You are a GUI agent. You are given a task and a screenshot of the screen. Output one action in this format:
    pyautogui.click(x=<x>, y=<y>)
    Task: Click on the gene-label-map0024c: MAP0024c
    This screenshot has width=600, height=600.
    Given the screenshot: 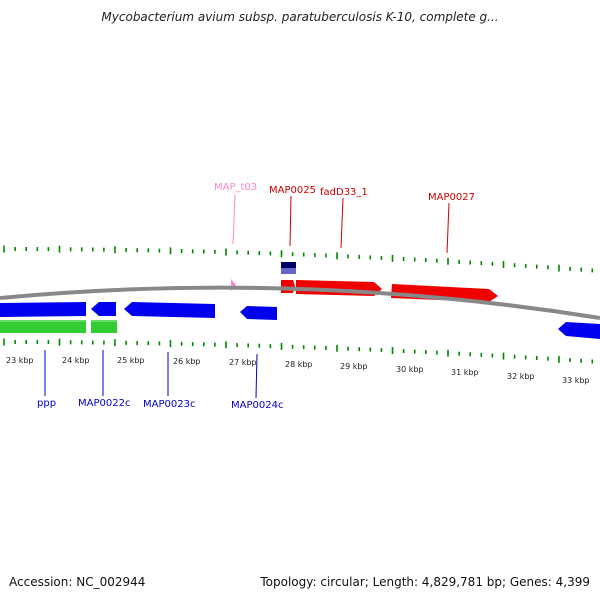 What is the action you would take?
    pyautogui.click(x=257, y=405)
    